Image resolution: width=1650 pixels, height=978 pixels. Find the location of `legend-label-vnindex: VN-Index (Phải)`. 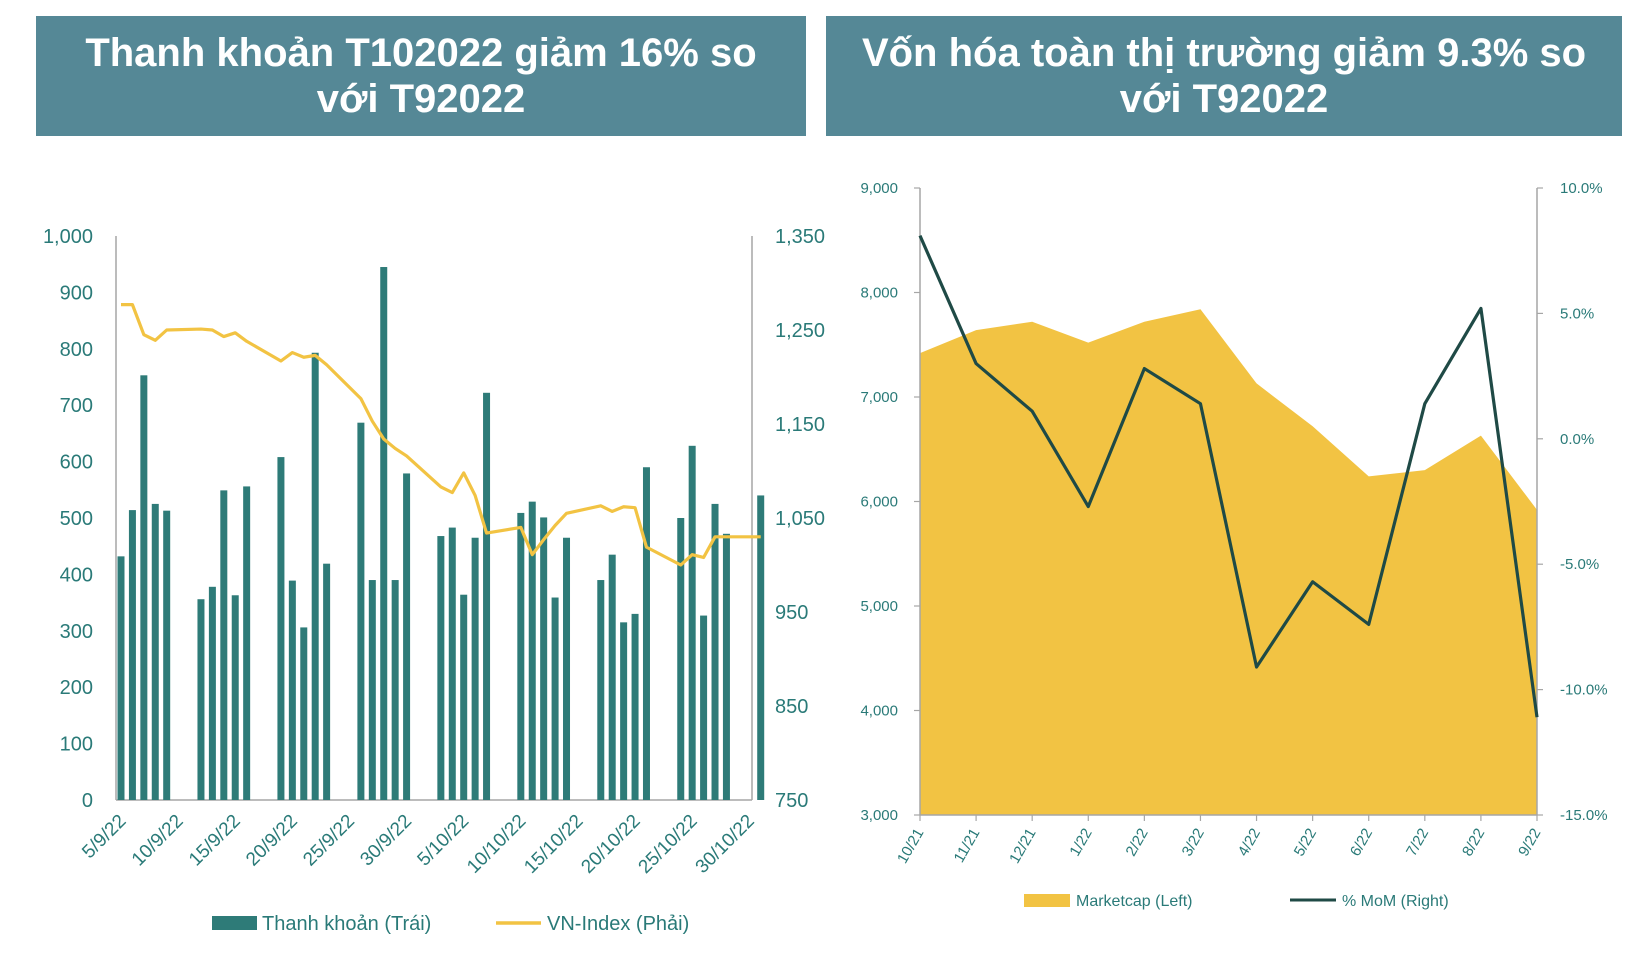

legend-label-vnindex: VN-Index (Phải) is located at coordinates (618, 924).